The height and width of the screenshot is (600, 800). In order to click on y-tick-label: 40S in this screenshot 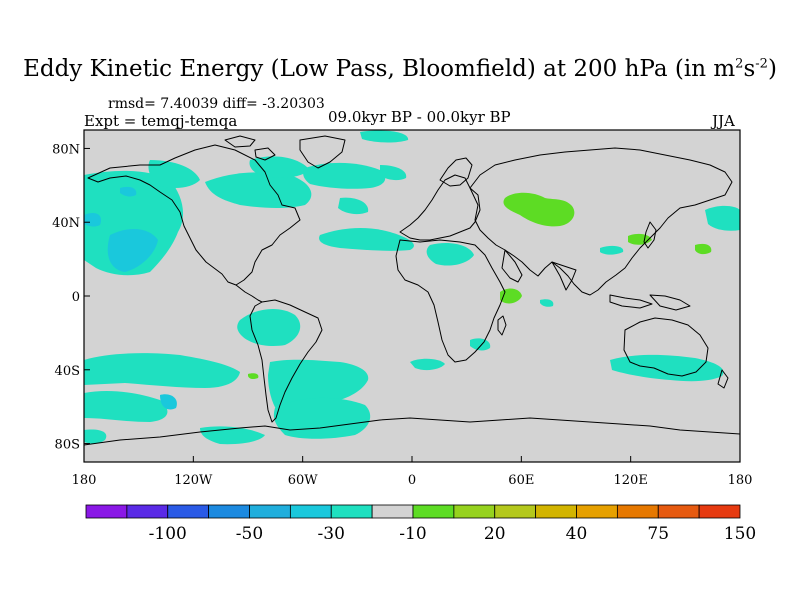, I will do `click(67, 371)`.